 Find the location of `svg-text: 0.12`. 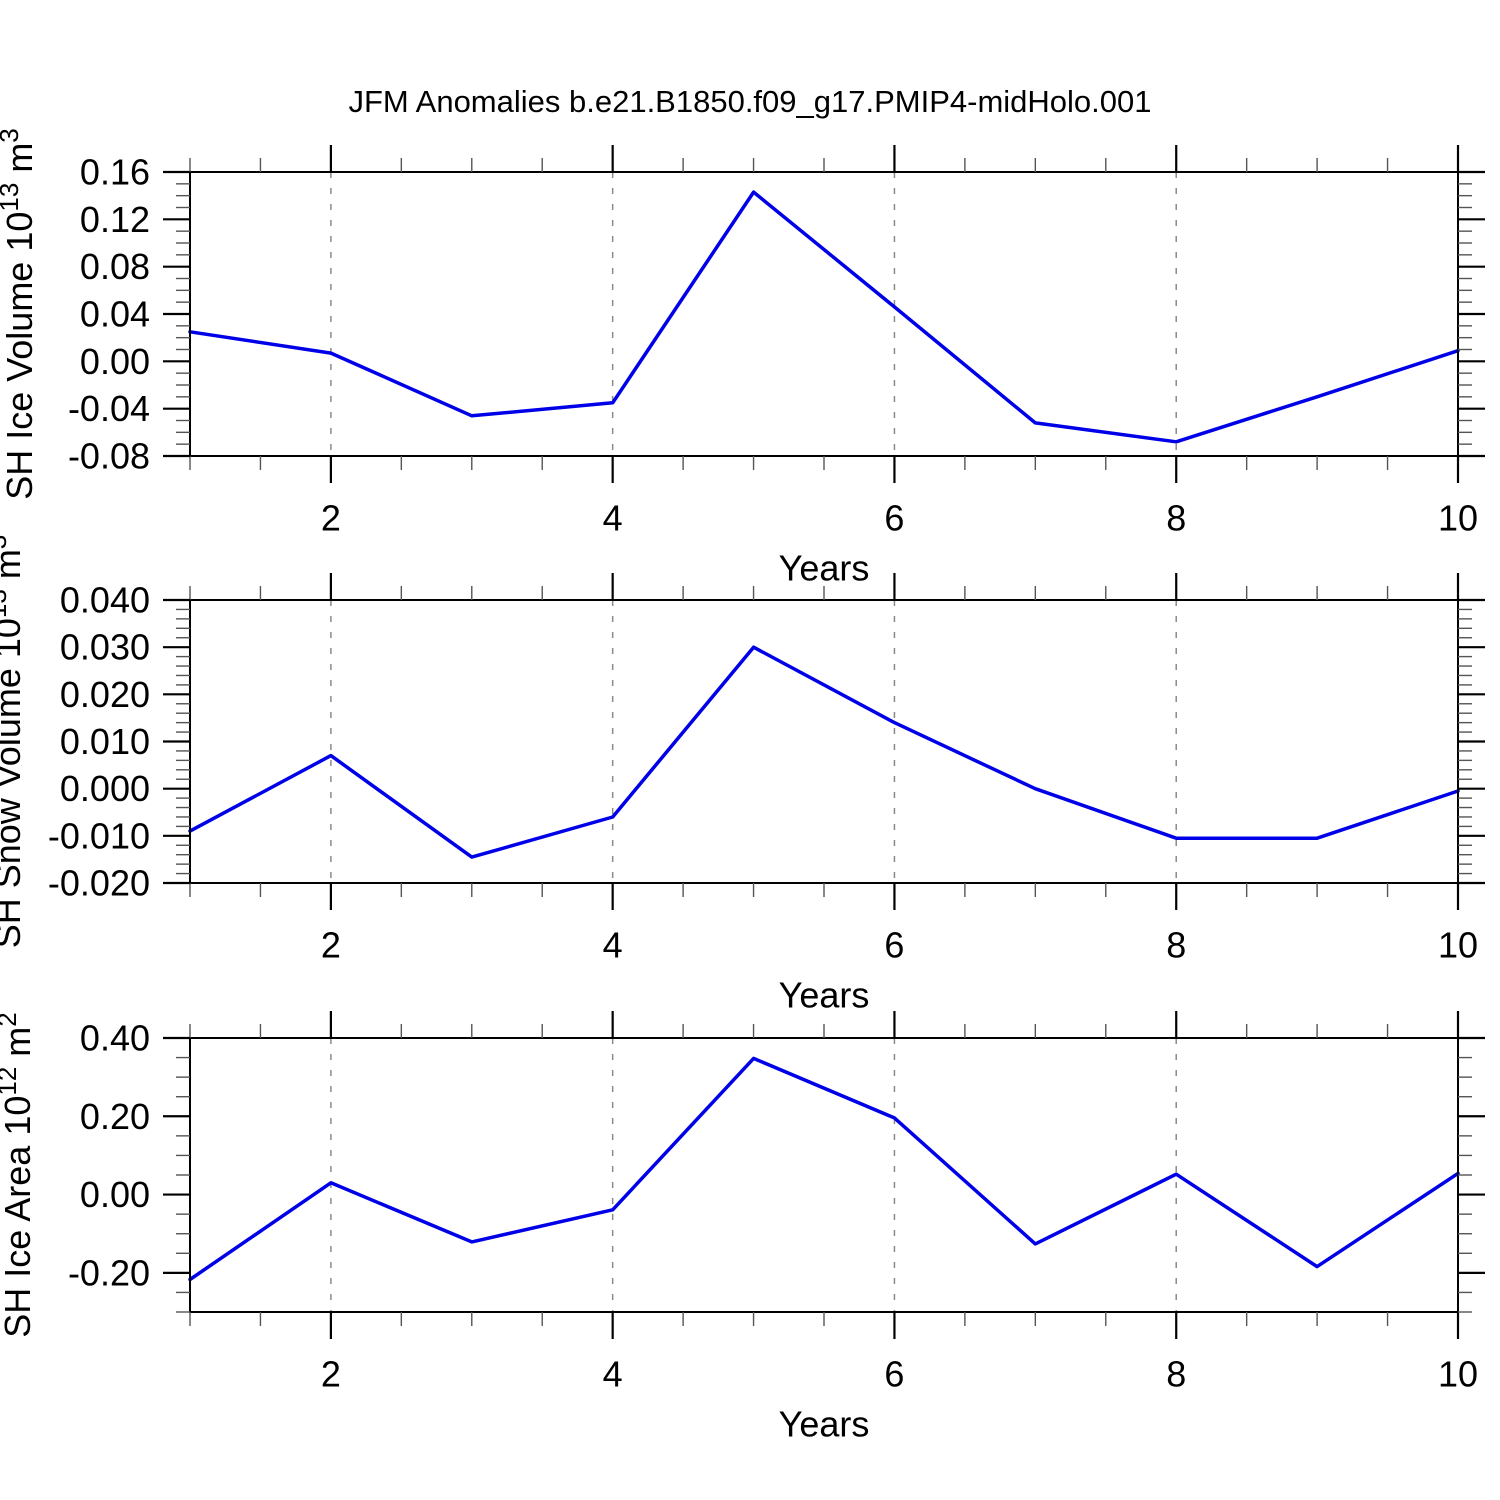

svg-text: 0.12 is located at coordinates (115, 219).